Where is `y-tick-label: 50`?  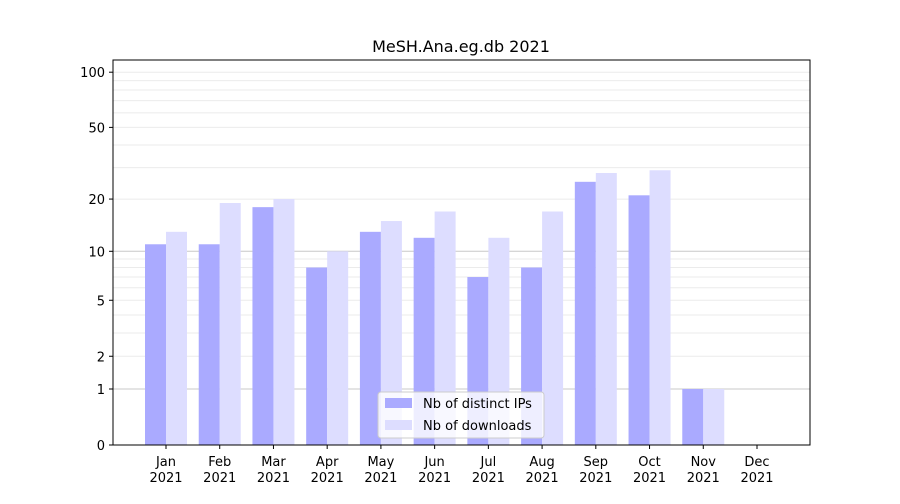 y-tick-label: 50 is located at coordinates (96, 128).